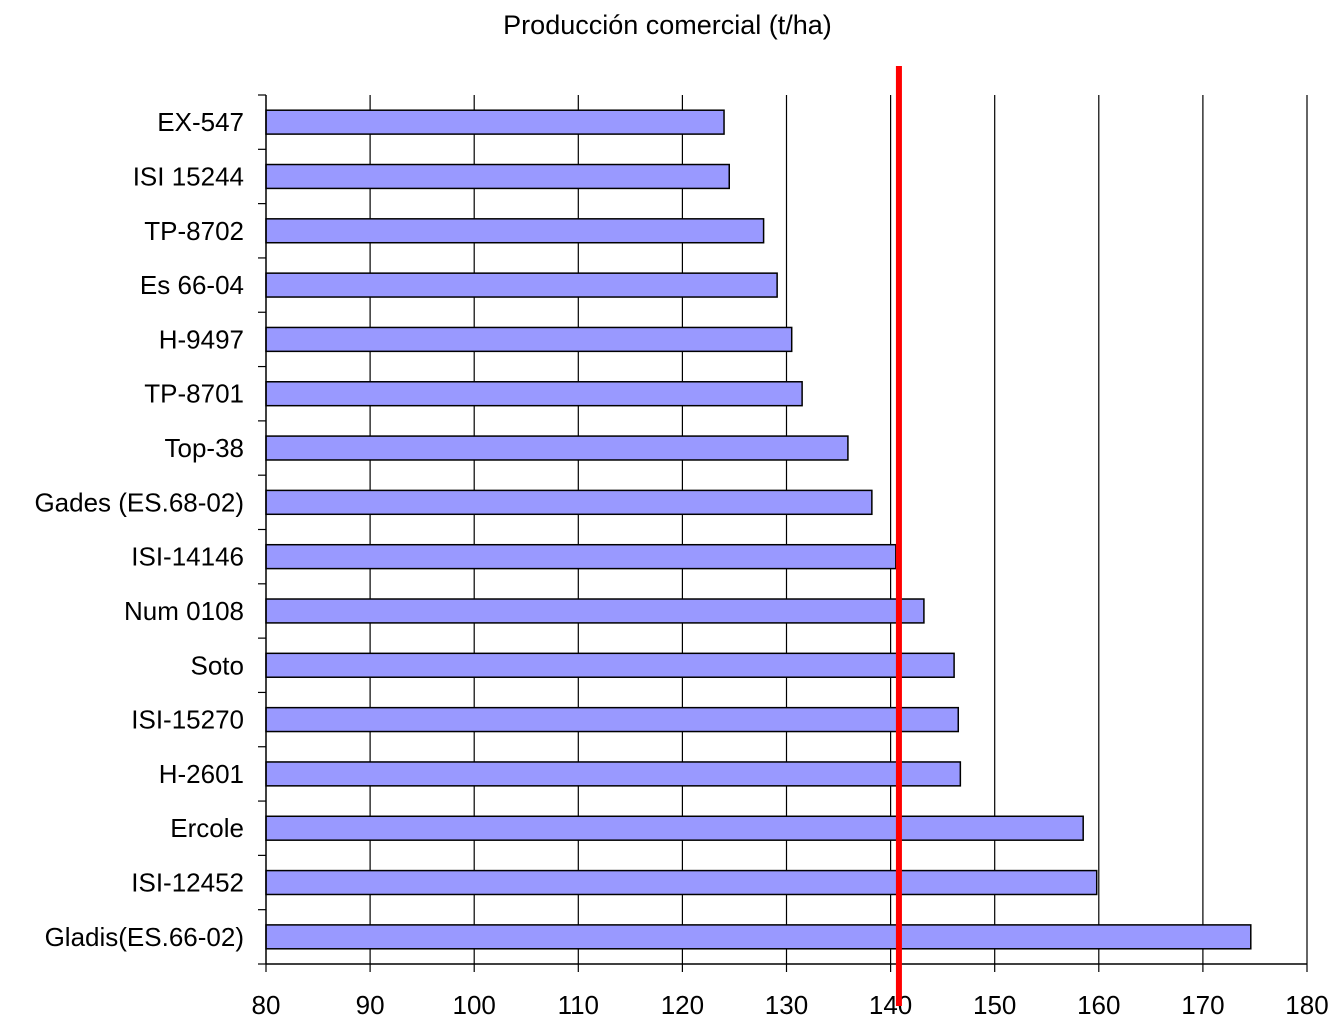 Image resolution: width=1335 pixels, height=1024 pixels. What do you see at coordinates (184, 611) in the screenshot?
I see `y-tick-label: Num 0108` at bounding box center [184, 611].